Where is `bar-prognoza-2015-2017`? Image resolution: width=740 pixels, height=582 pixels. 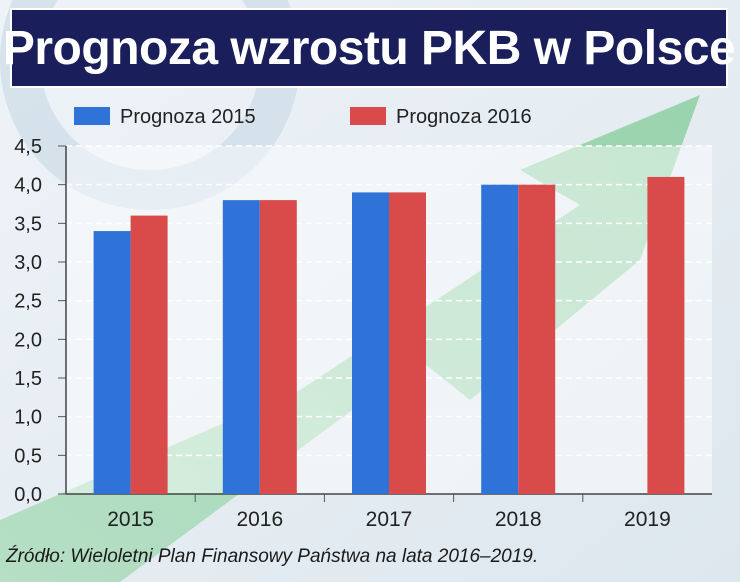
bar-prognoza-2015-2017 is located at coordinates (370, 343).